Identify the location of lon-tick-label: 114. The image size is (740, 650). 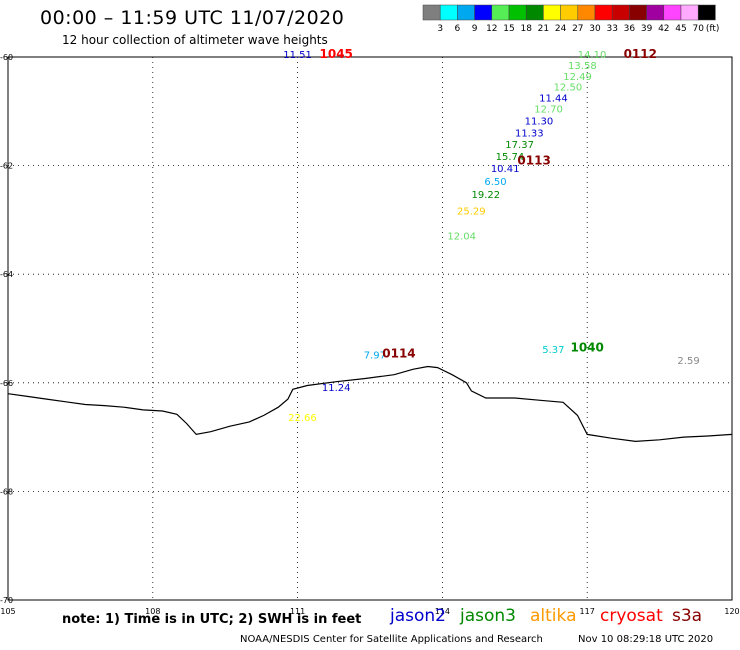
(442, 611).